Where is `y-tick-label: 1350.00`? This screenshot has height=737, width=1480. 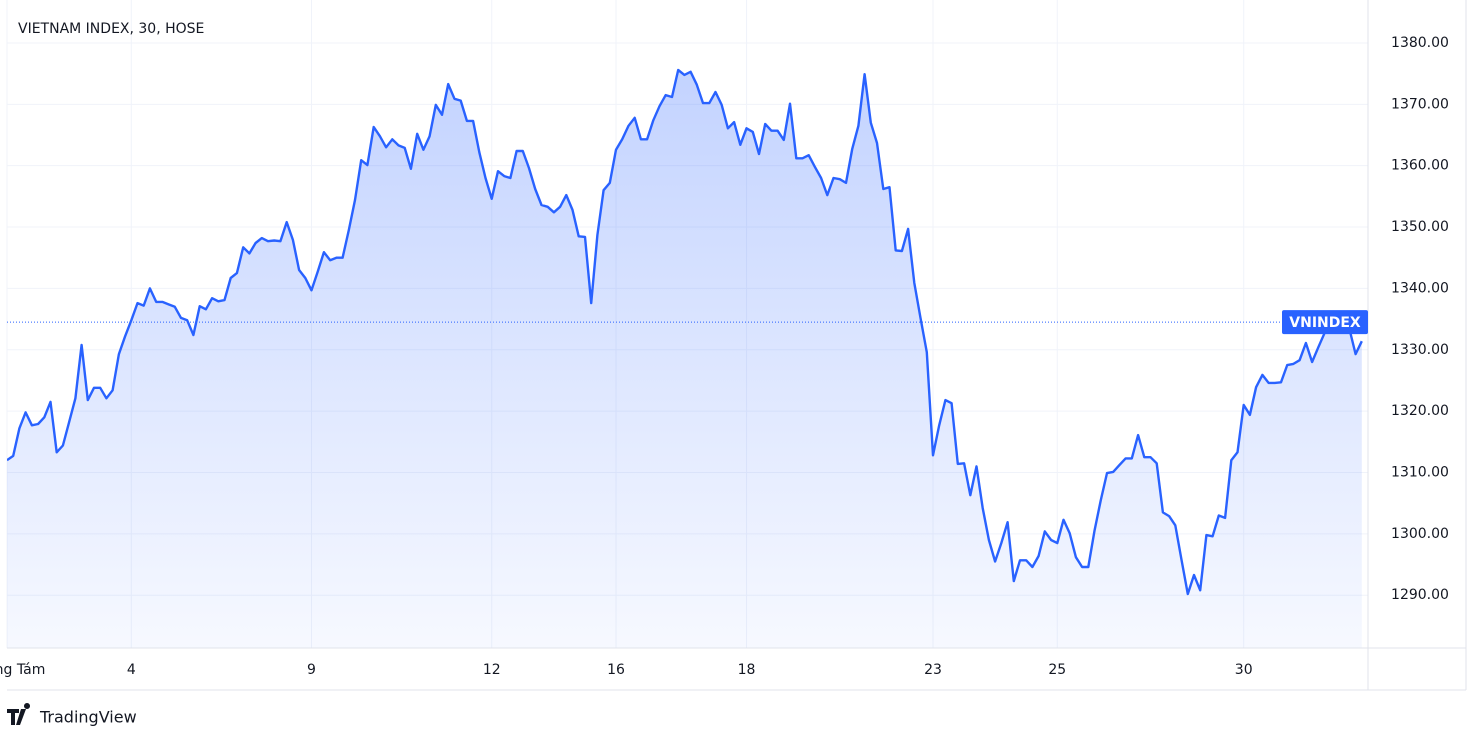
y-tick-label: 1350.00 is located at coordinates (1420, 227).